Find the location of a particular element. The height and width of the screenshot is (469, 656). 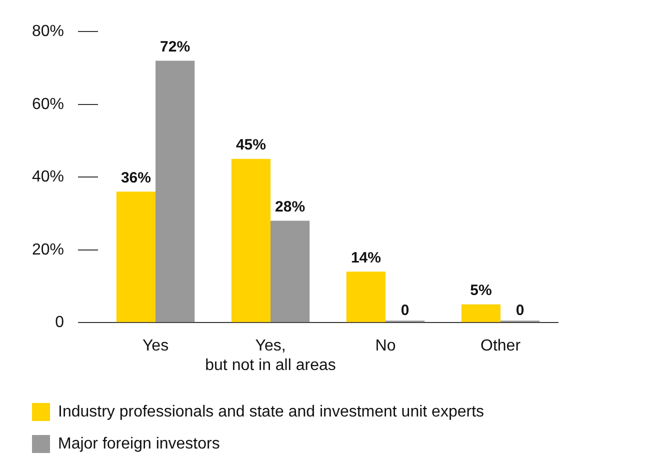

x-tick-label: Other is located at coordinates (501, 346).